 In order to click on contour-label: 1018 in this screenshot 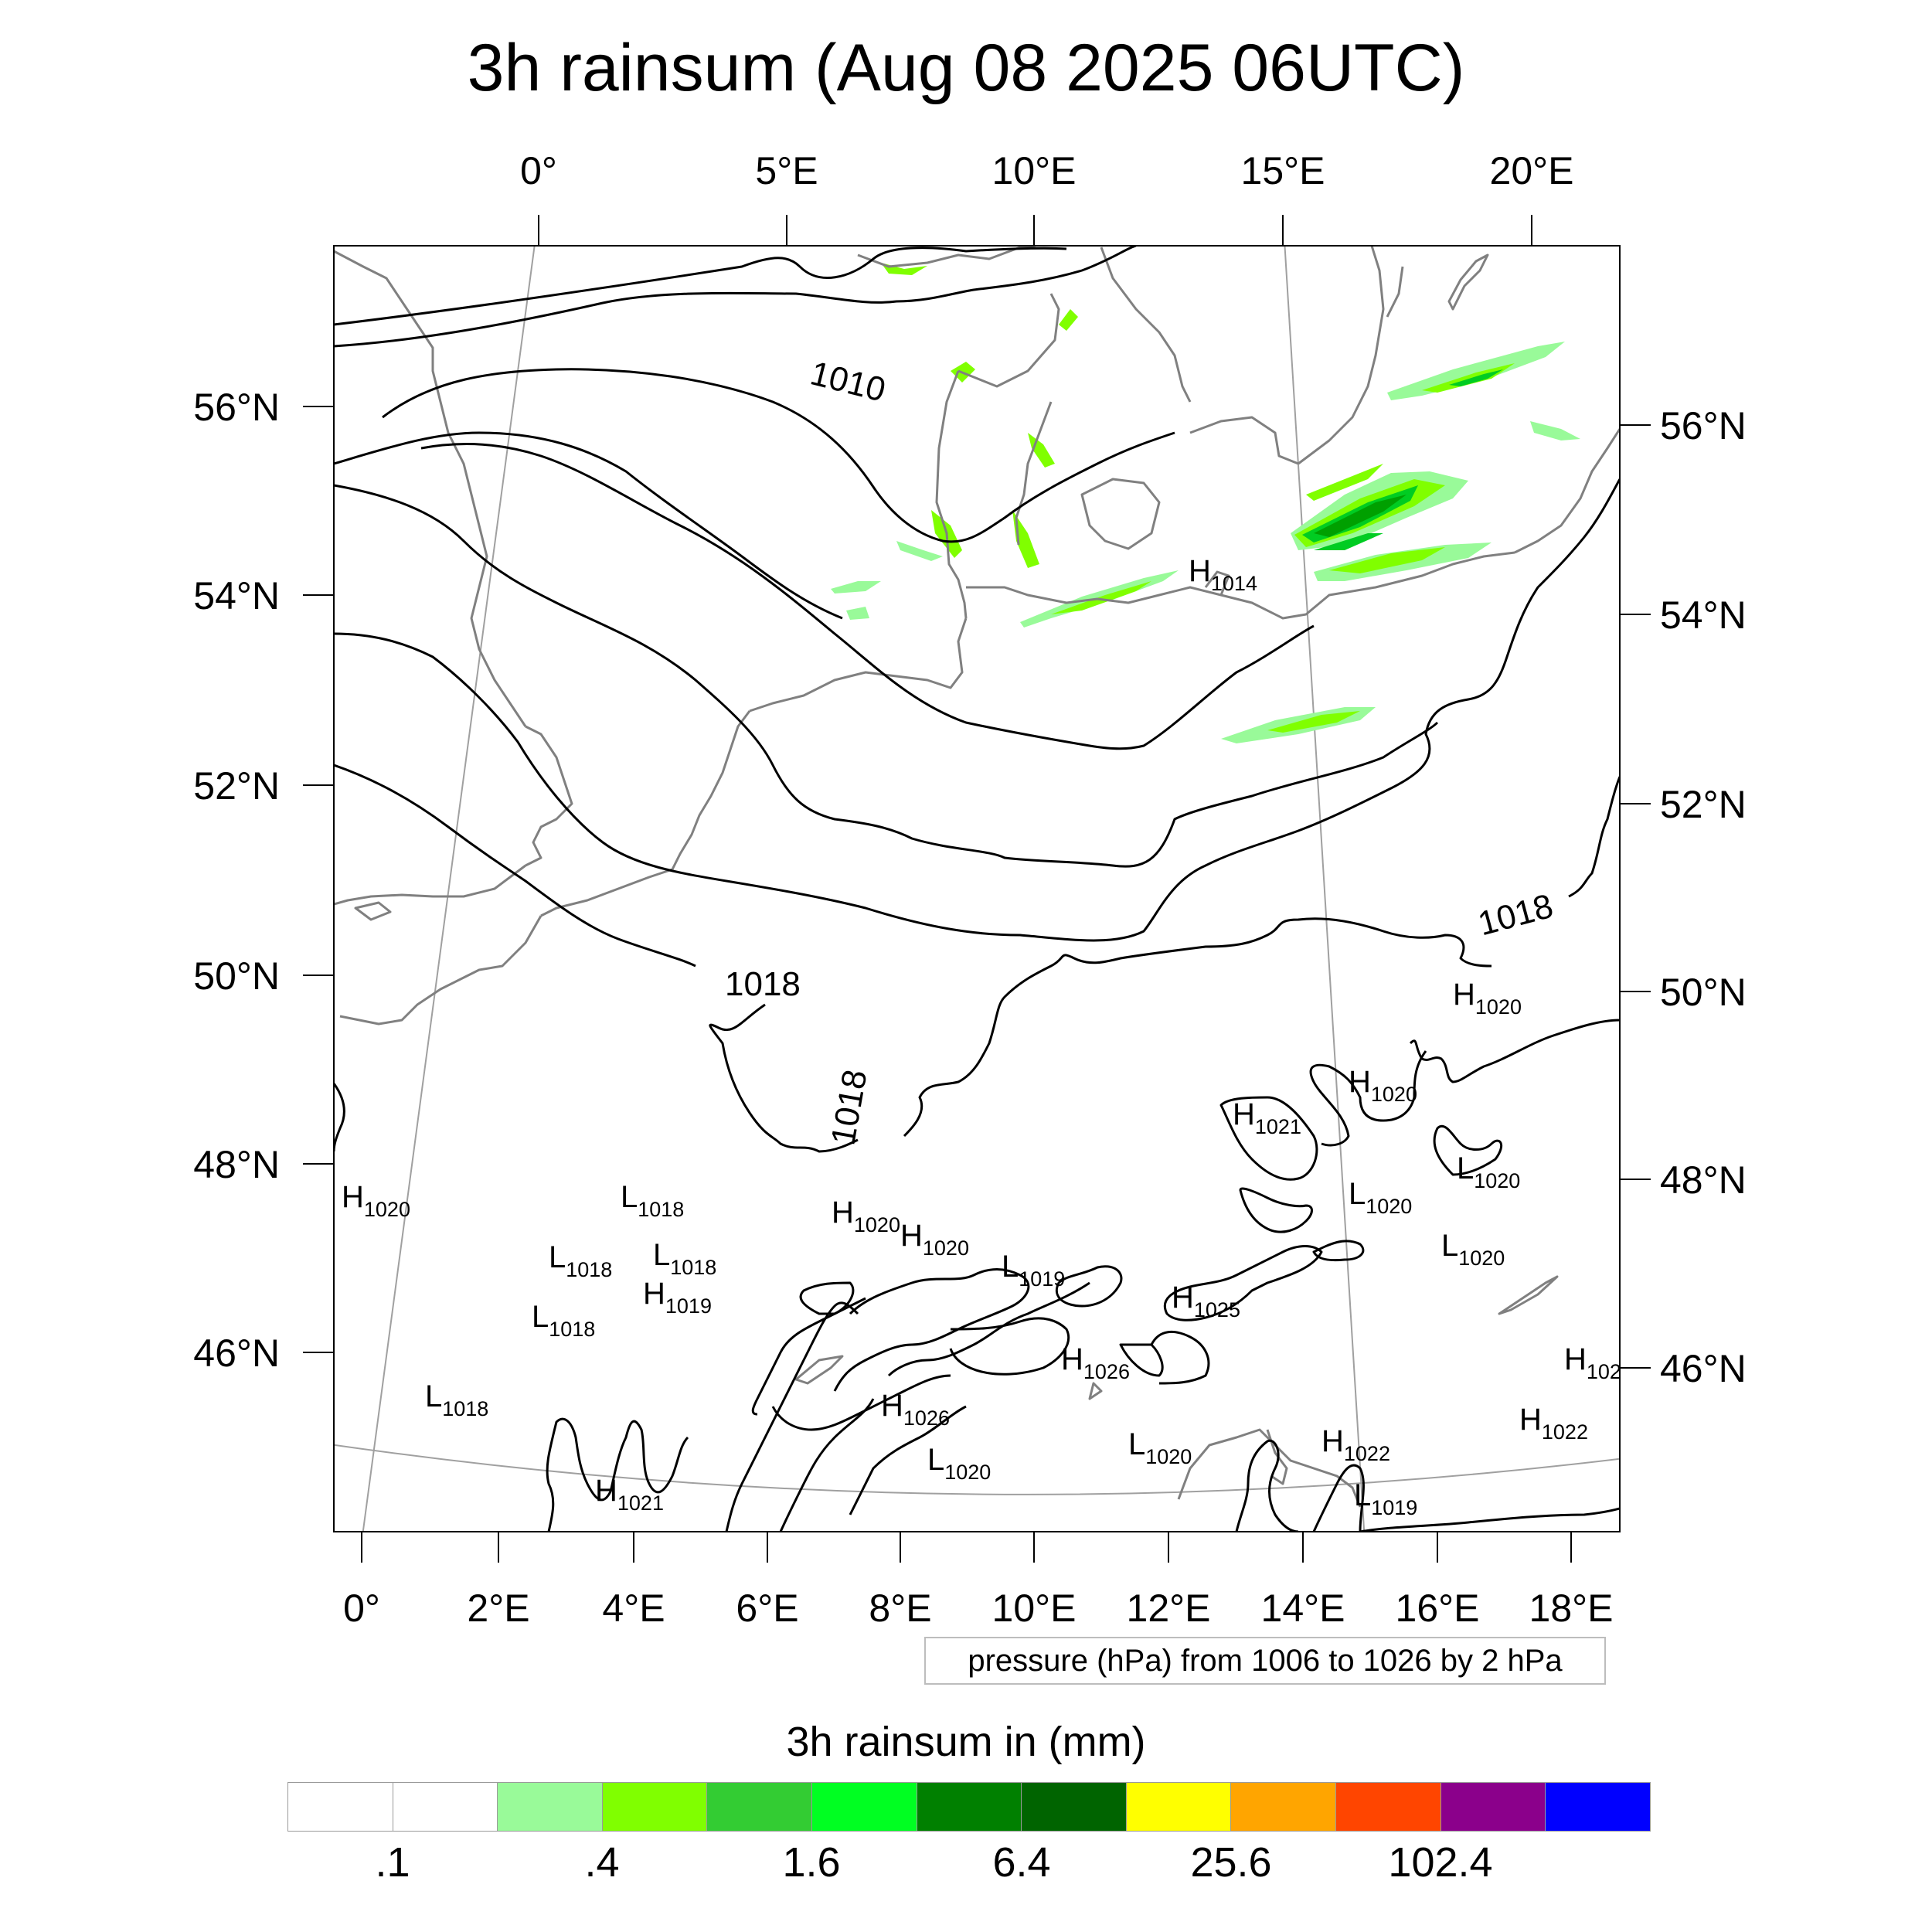, I will do `click(763, 984)`.